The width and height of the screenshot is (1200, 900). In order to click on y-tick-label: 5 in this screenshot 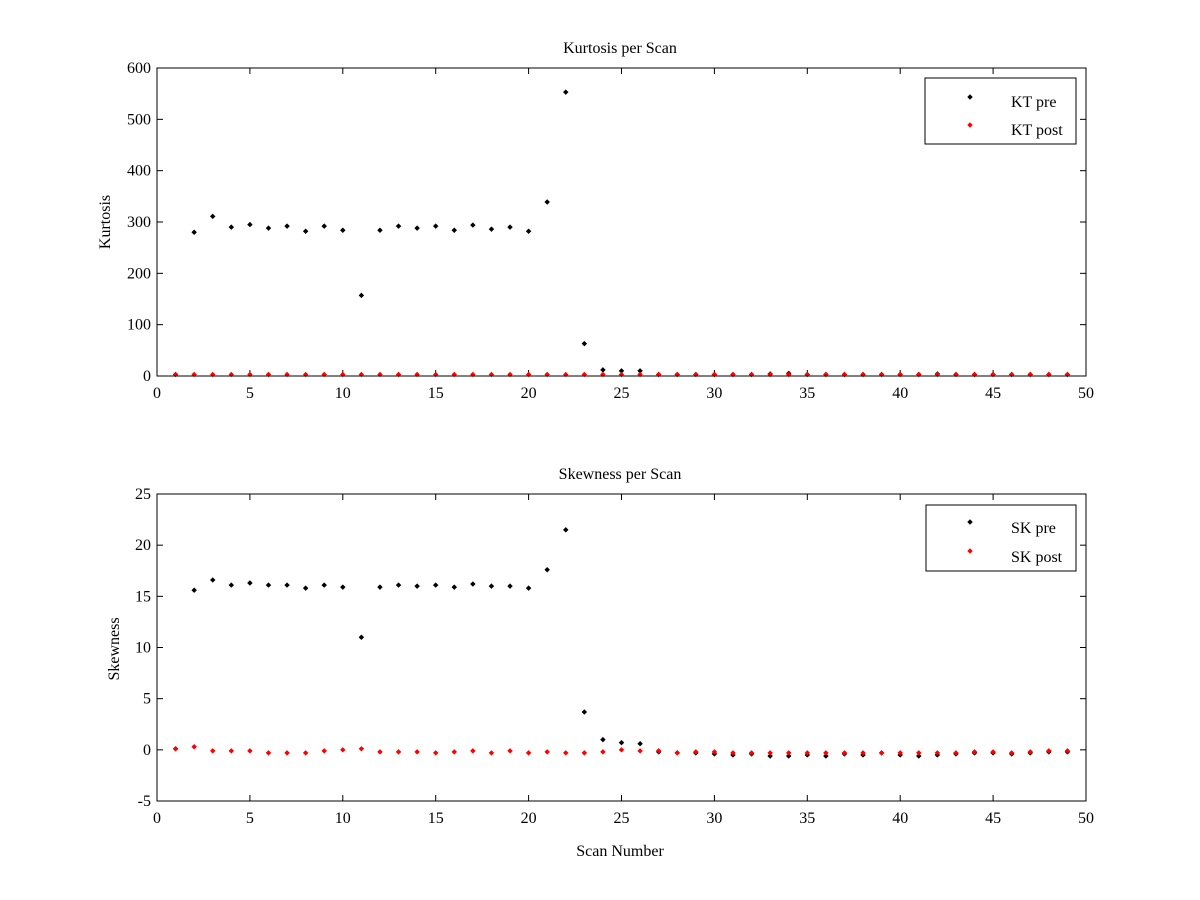, I will do `click(147, 699)`.